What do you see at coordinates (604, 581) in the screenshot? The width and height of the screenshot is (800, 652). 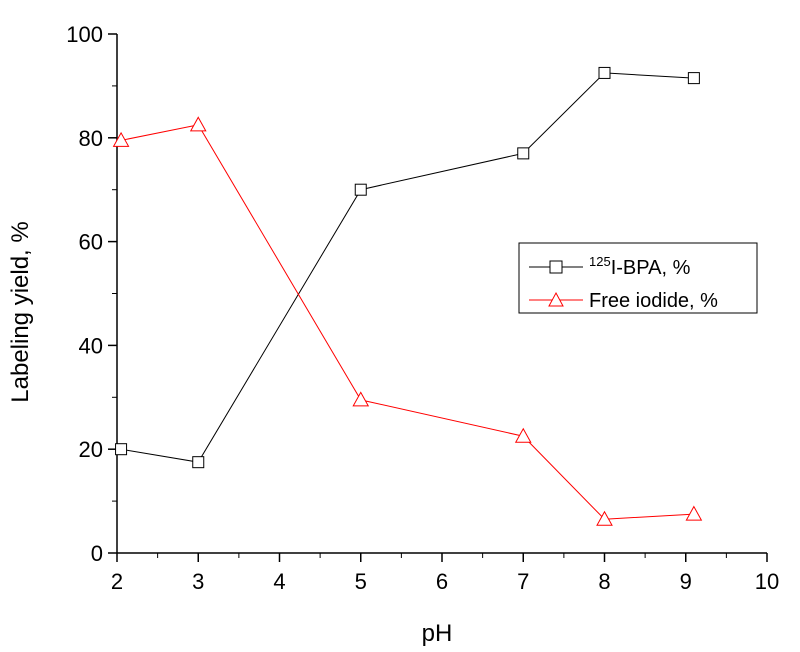 I see `x-tick-label-8: 8` at bounding box center [604, 581].